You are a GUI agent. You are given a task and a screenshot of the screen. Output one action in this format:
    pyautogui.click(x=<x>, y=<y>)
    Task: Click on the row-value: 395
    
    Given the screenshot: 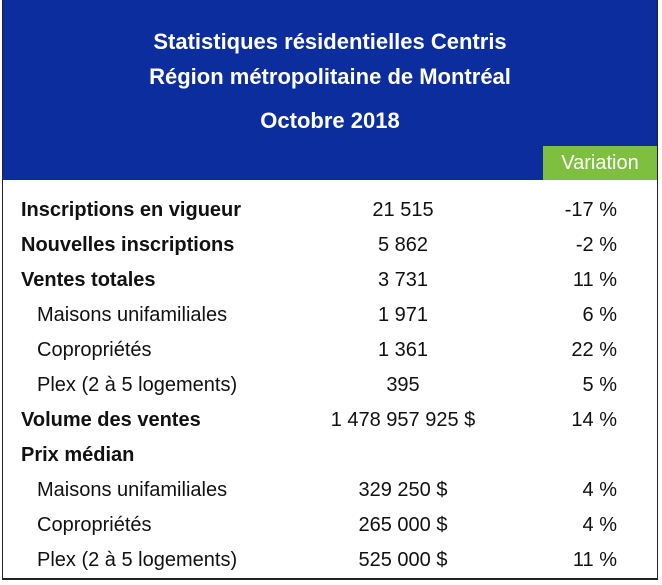 What is the action you would take?
    pyautogui.click(x=403, y=385)
    